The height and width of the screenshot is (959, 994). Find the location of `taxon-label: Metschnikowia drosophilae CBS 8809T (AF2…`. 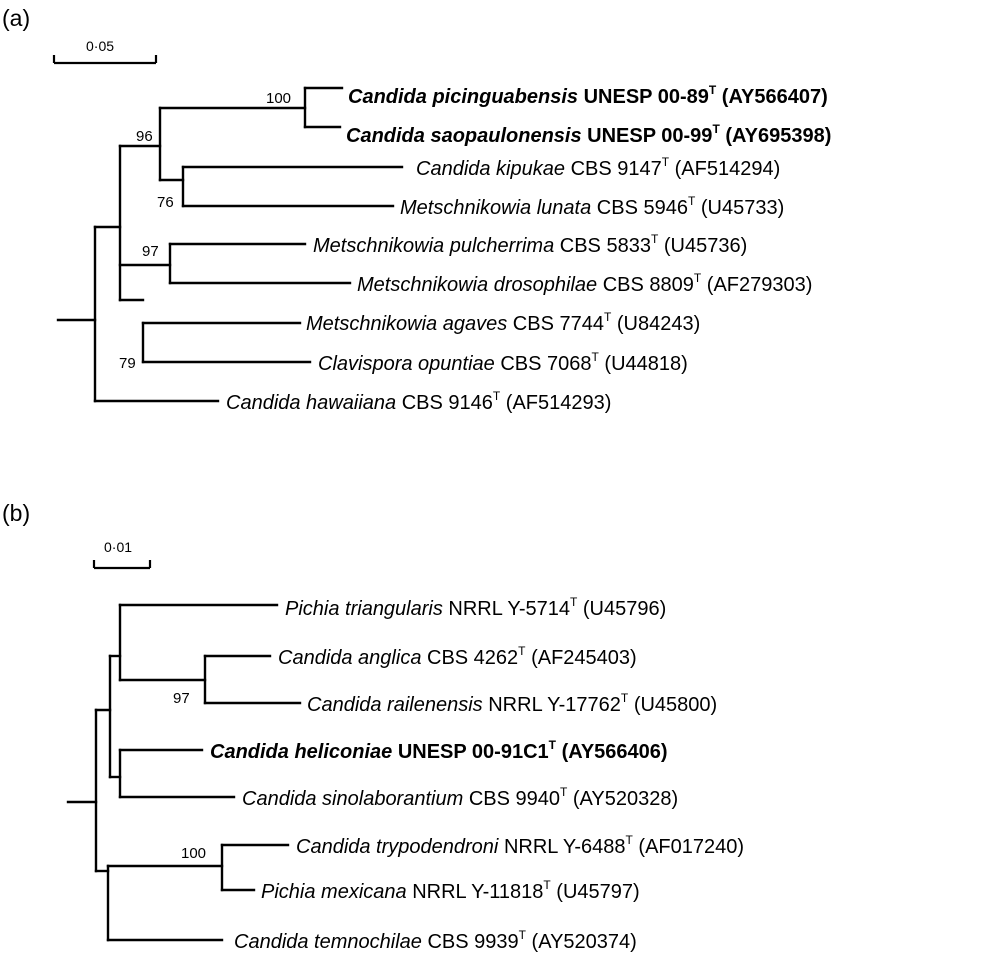

taxon-label: Metschnikowia drosophilae CBS 8809T (AF2… is located at coordinates (584, 283).